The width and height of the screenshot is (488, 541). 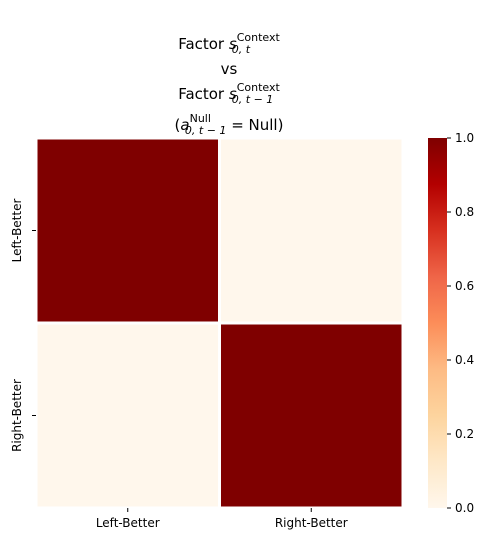 I want to click on colorbar-tick-label: 0.0, so click(x=464, y=508).